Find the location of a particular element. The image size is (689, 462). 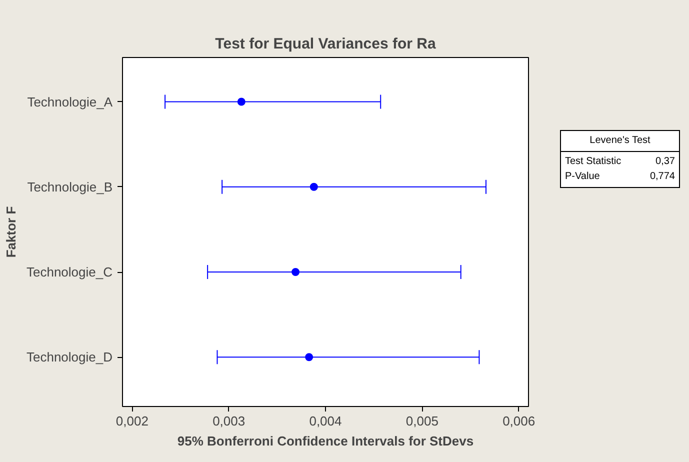

x-tick-label: 0,002 is located at coordinates (132, 421).